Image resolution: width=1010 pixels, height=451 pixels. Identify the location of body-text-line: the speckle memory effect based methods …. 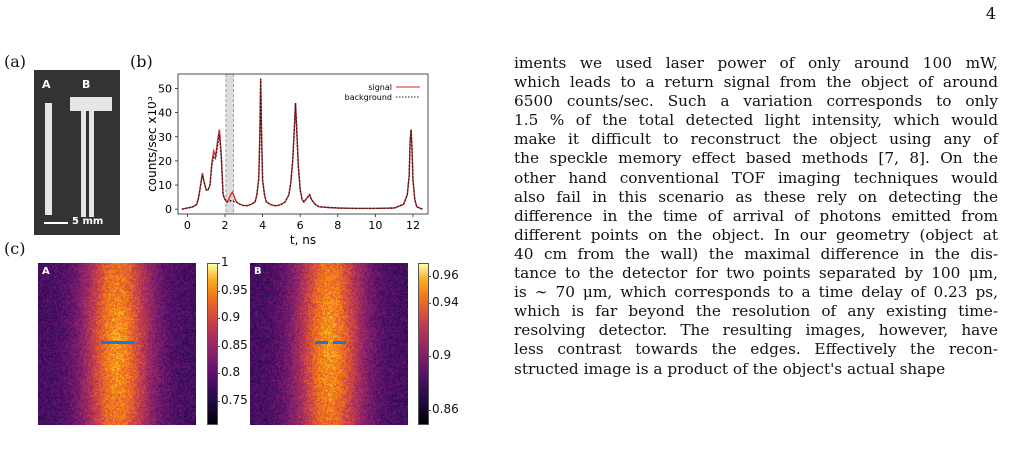
(756, 158).